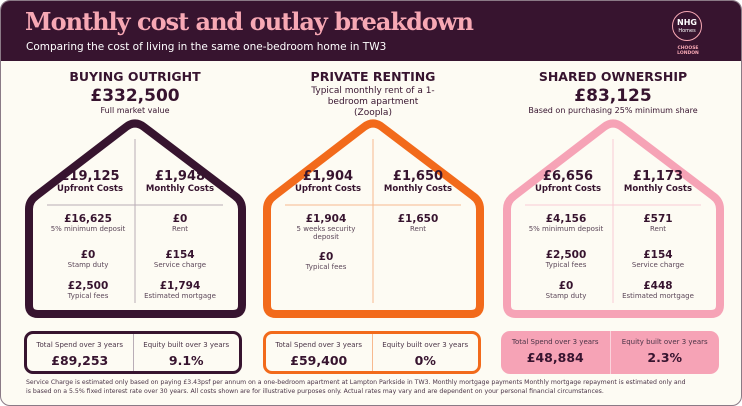 This screenshot has height=406, width=742. Describe the element at coordinates (613, 96) in the screenshot. I see `section-value: £83,125` at that location.